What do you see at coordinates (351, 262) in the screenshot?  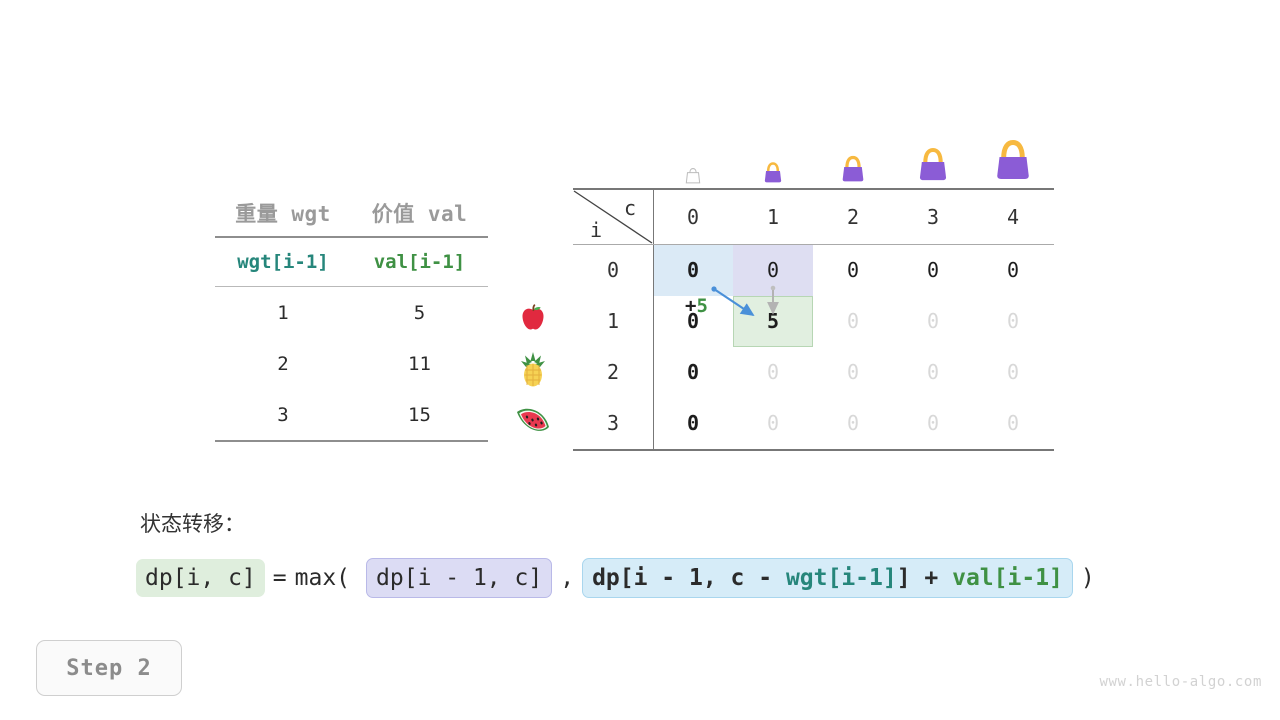 I see `items-table-subheader-row: wgt[i-1] val[i-1]` at bounding box center [351, 262].